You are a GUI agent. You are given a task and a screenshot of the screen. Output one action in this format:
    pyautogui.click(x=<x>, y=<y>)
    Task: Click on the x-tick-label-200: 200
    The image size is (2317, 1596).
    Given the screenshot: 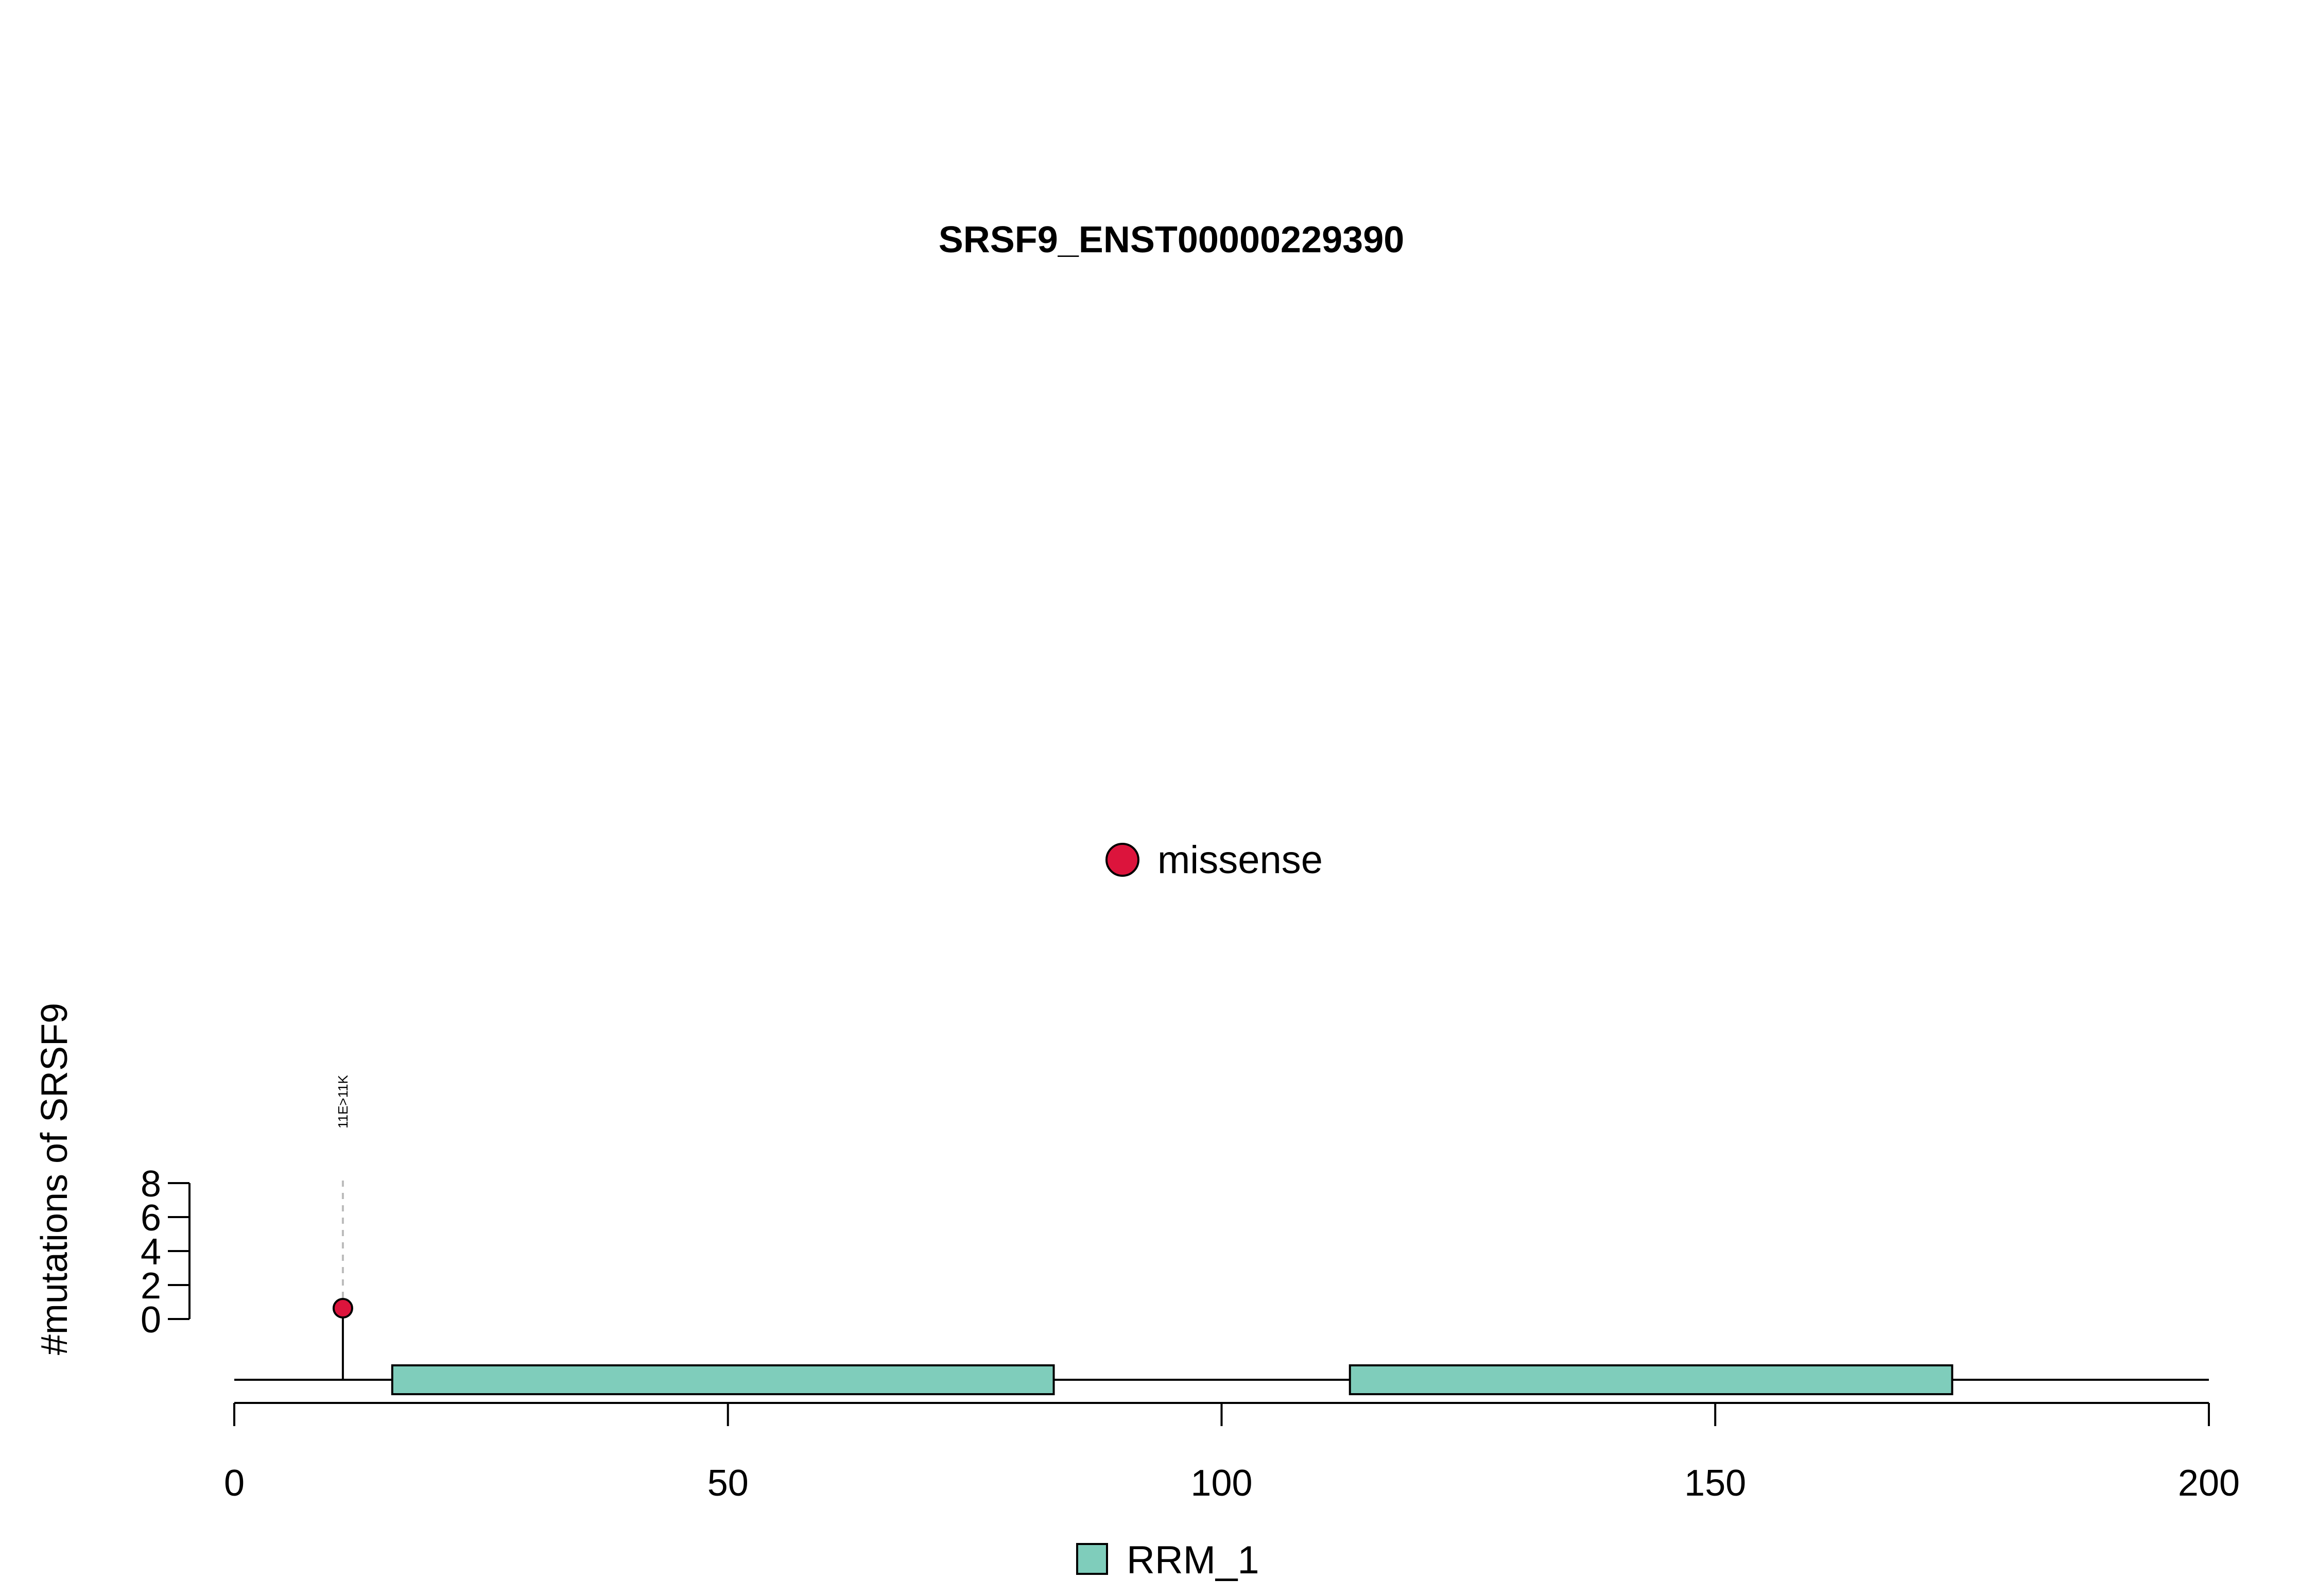 What is the action you would take?
    pyautogui.click(x=2209, y=1483)
    